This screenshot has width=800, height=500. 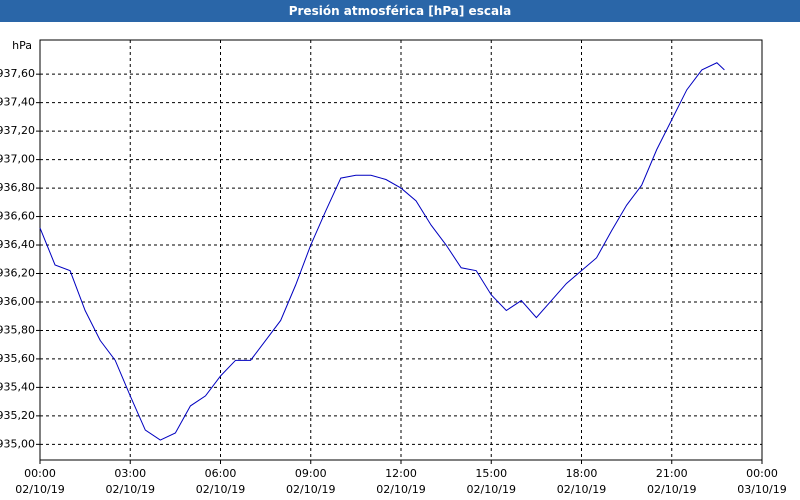 What do you see at coordinates (17, 244) in the screenshot?
I see `y-tick-label: 936,40` at bounding box center [17, 244].